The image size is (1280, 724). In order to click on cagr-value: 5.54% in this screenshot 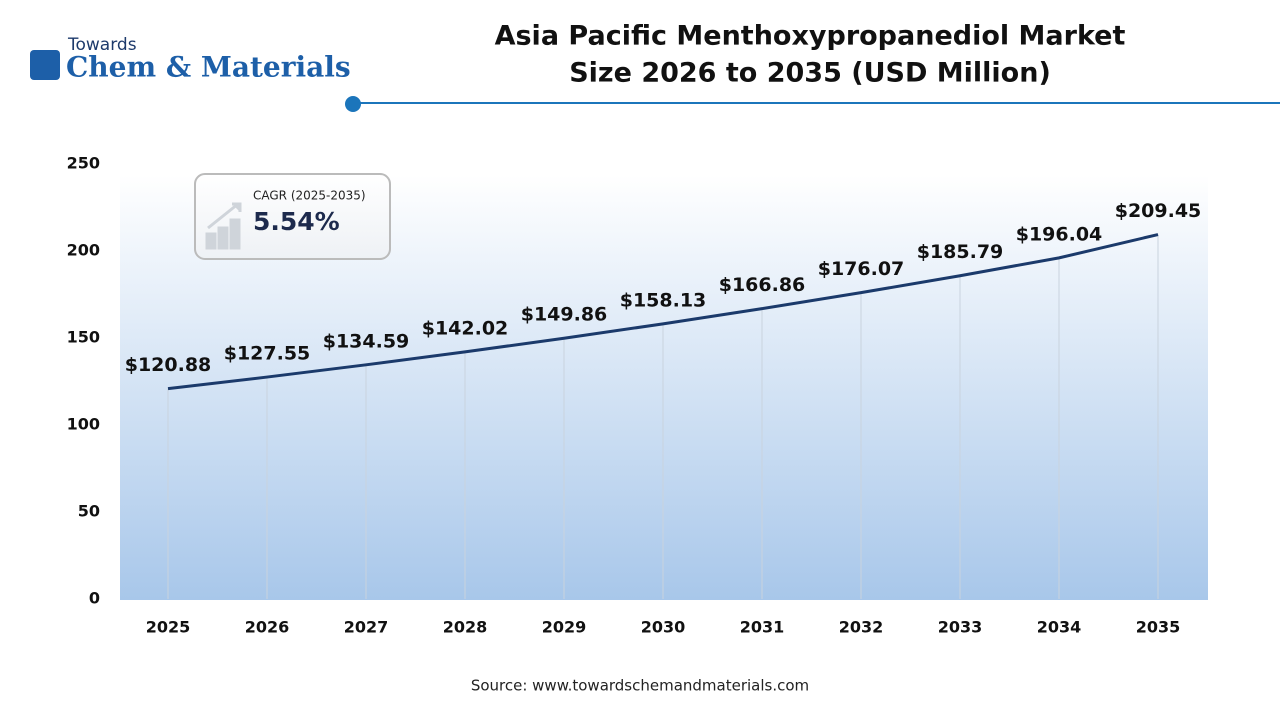, I will do `click(296, 221)`.